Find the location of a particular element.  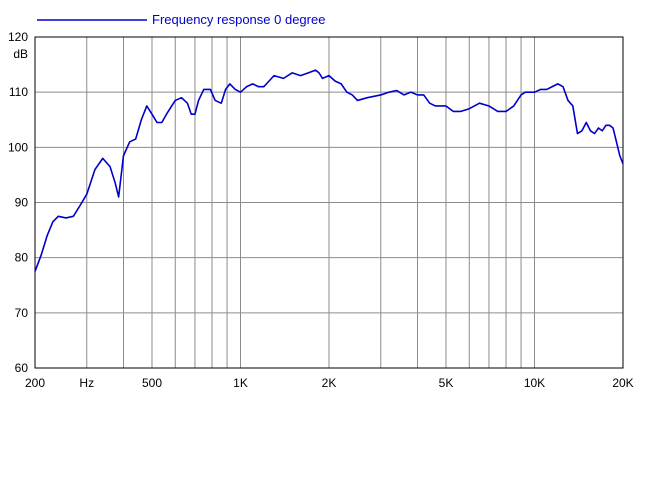

x-tick-label: 1K is located at coordinates (240, 383).